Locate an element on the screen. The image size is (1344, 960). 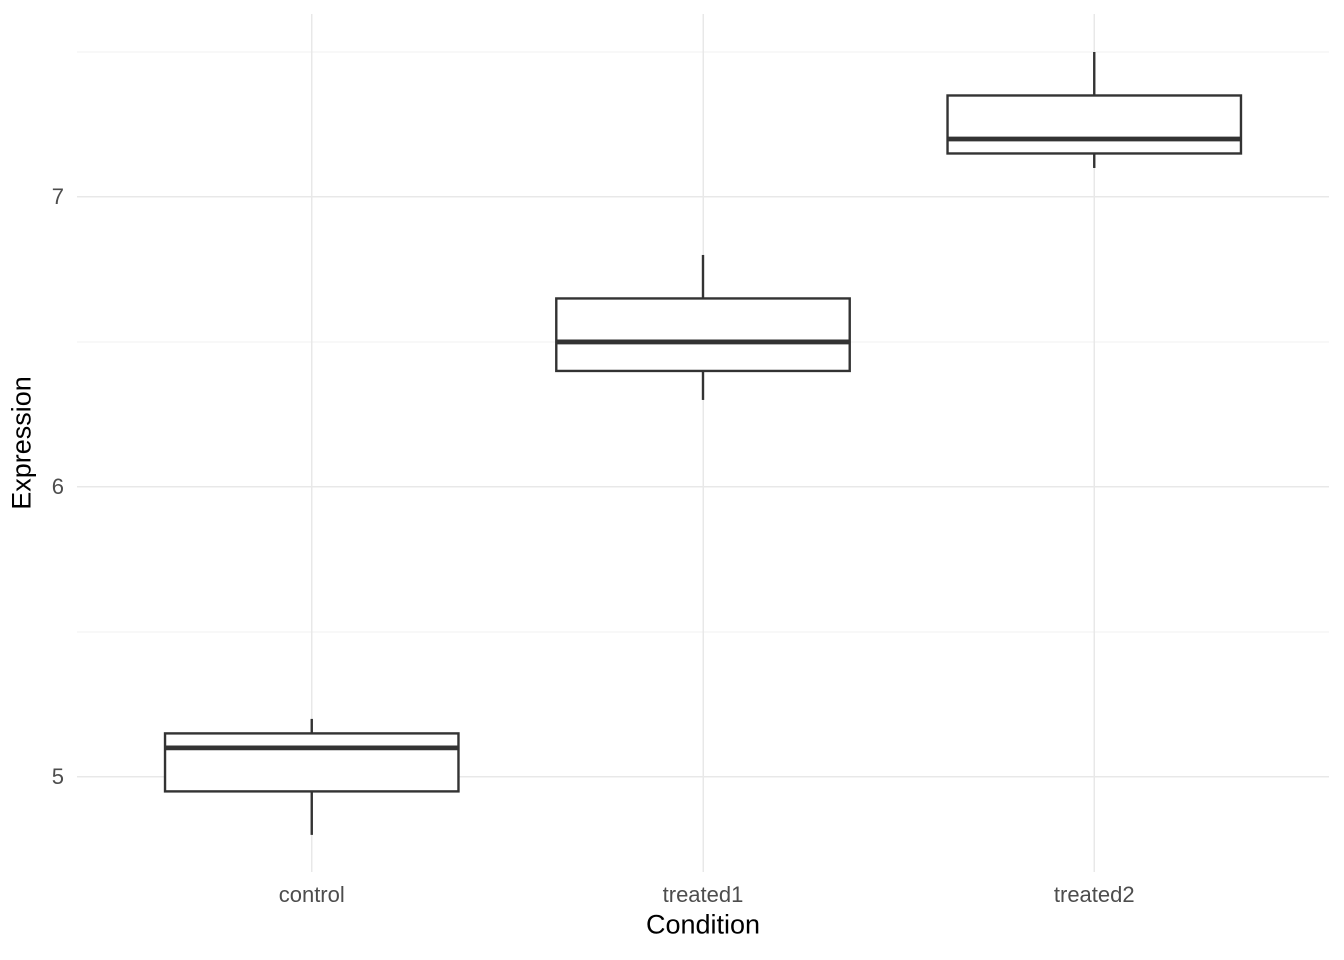
box-treated2 is located at coordinates (1094, 124).